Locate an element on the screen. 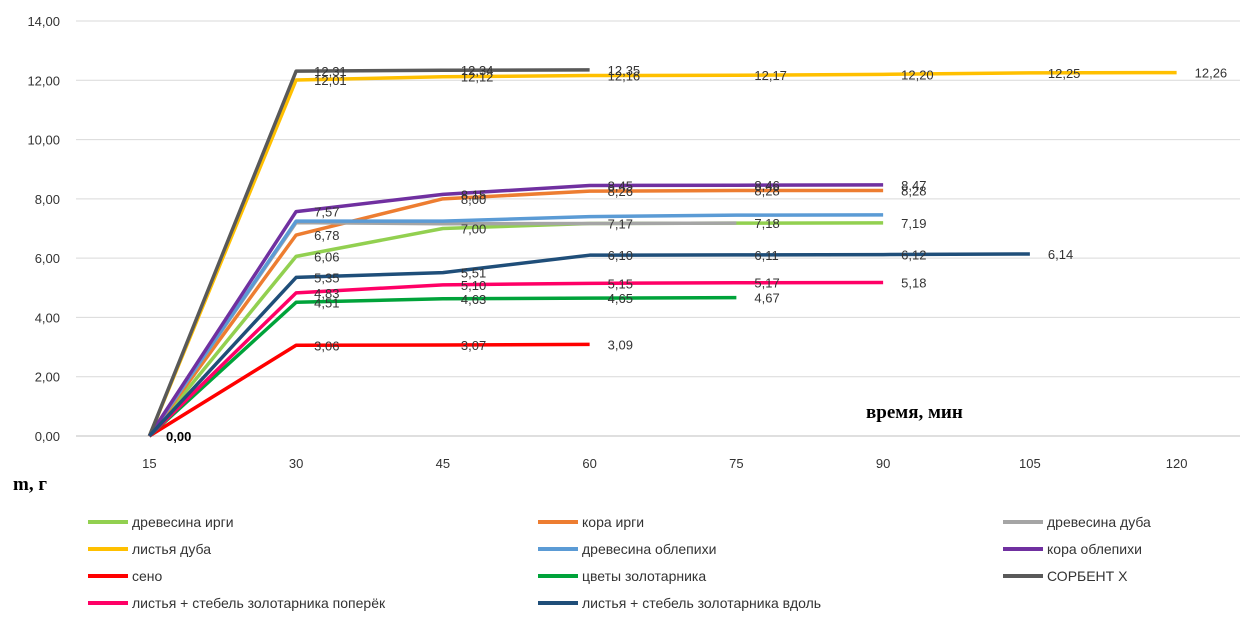 This screenshot has width=1245, height=632. legend-item: листья дуба is located at coordinates (149, 549).